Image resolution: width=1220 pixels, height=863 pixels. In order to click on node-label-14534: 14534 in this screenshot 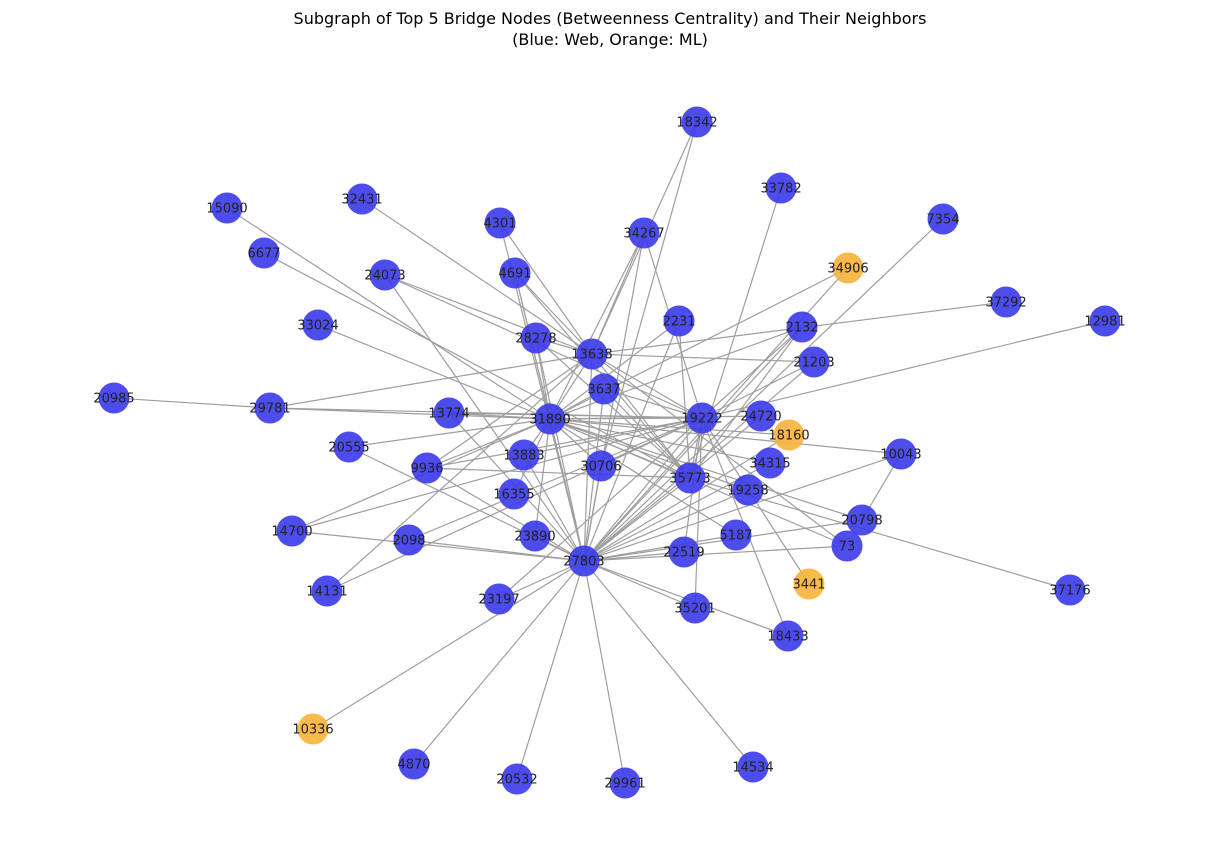, I will do `click(752, 768)`.